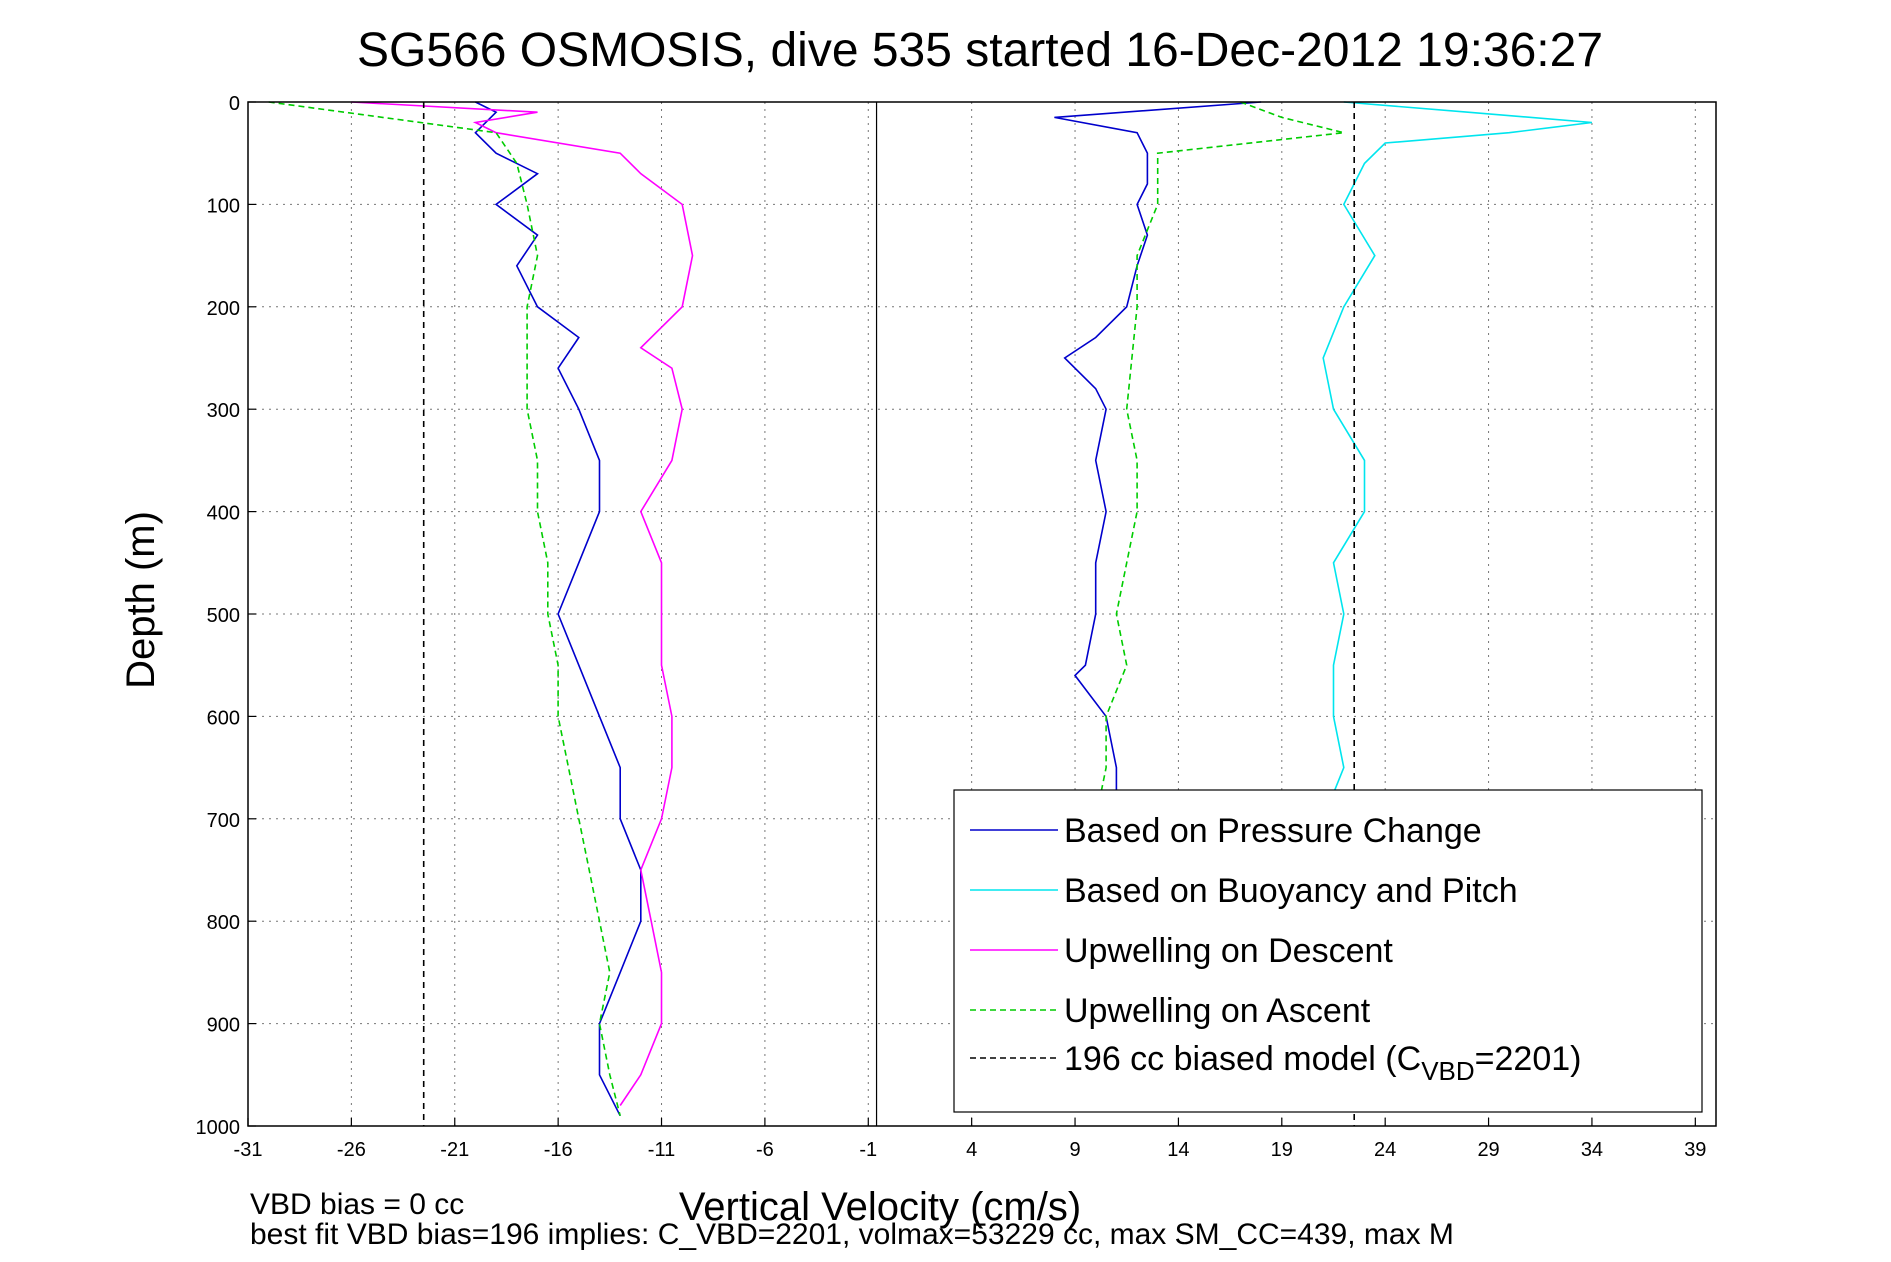 The width and height of the screenshot is (1891, 1262). Describe the element at coordinates (765, 1150) in the screenshot. I see `x-tick-label: -6` at that location.